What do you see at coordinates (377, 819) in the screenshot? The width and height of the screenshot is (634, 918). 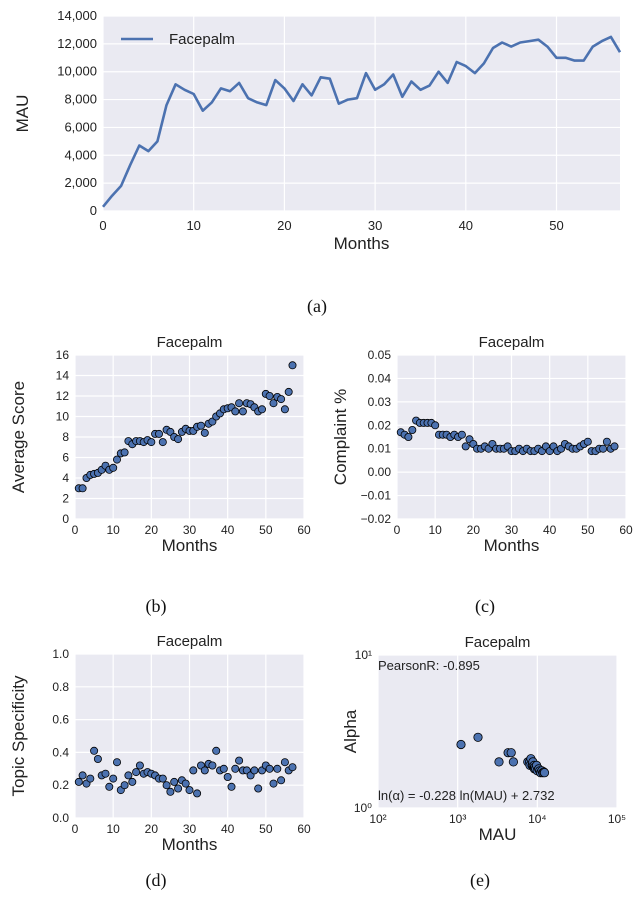 I see `x-tick-label: 10²` at bounding box center [377, 819].